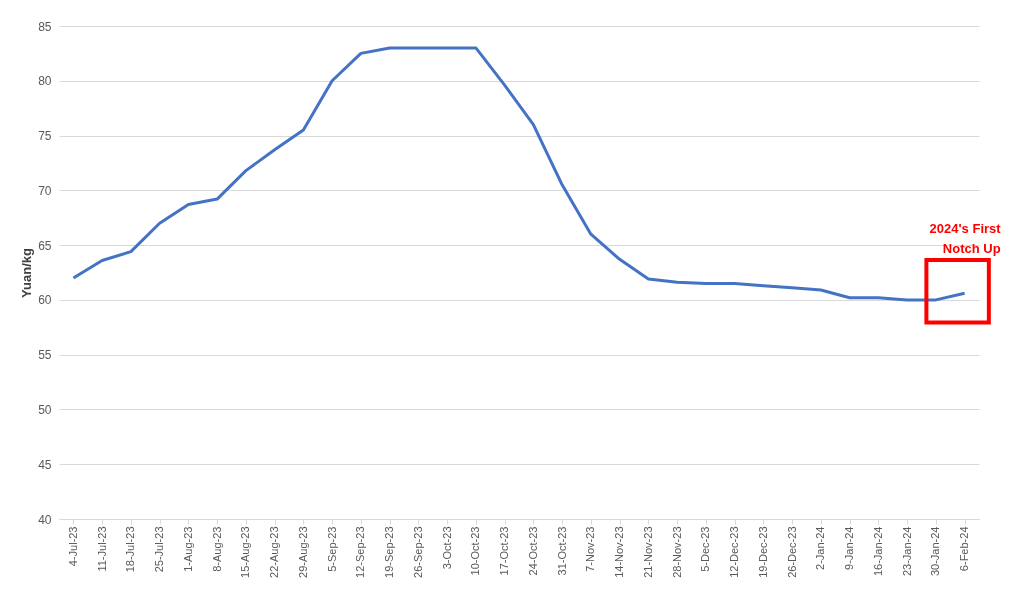 This screenshot has height=614, width=1024. I want to click on x-tick-label: 5-Sep-23, so click(331, 549).